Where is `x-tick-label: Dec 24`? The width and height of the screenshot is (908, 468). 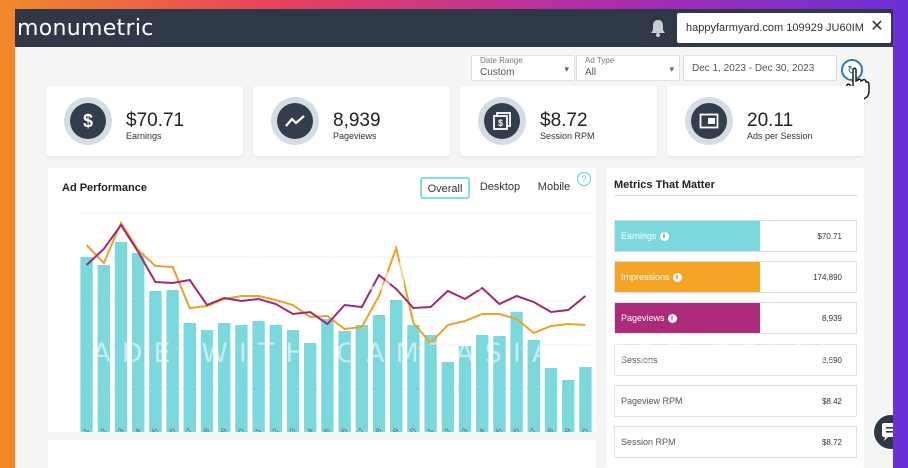
x-tick-label: Dec 24 is located at coordinates (477, 429).